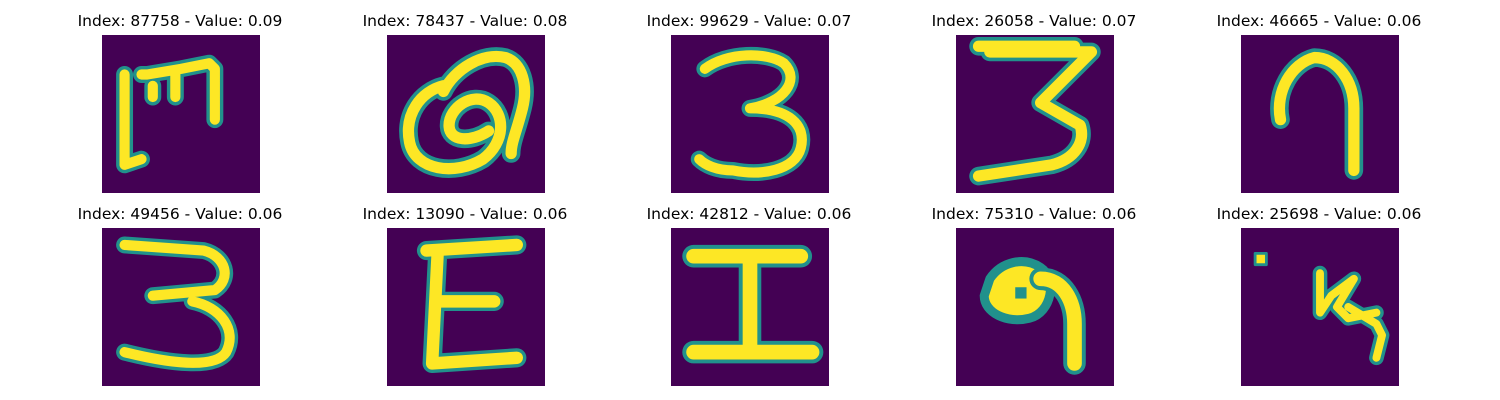  I want to click on panel-title-9: Index: 25698 - Value: 0.06, so click(1319, 214).